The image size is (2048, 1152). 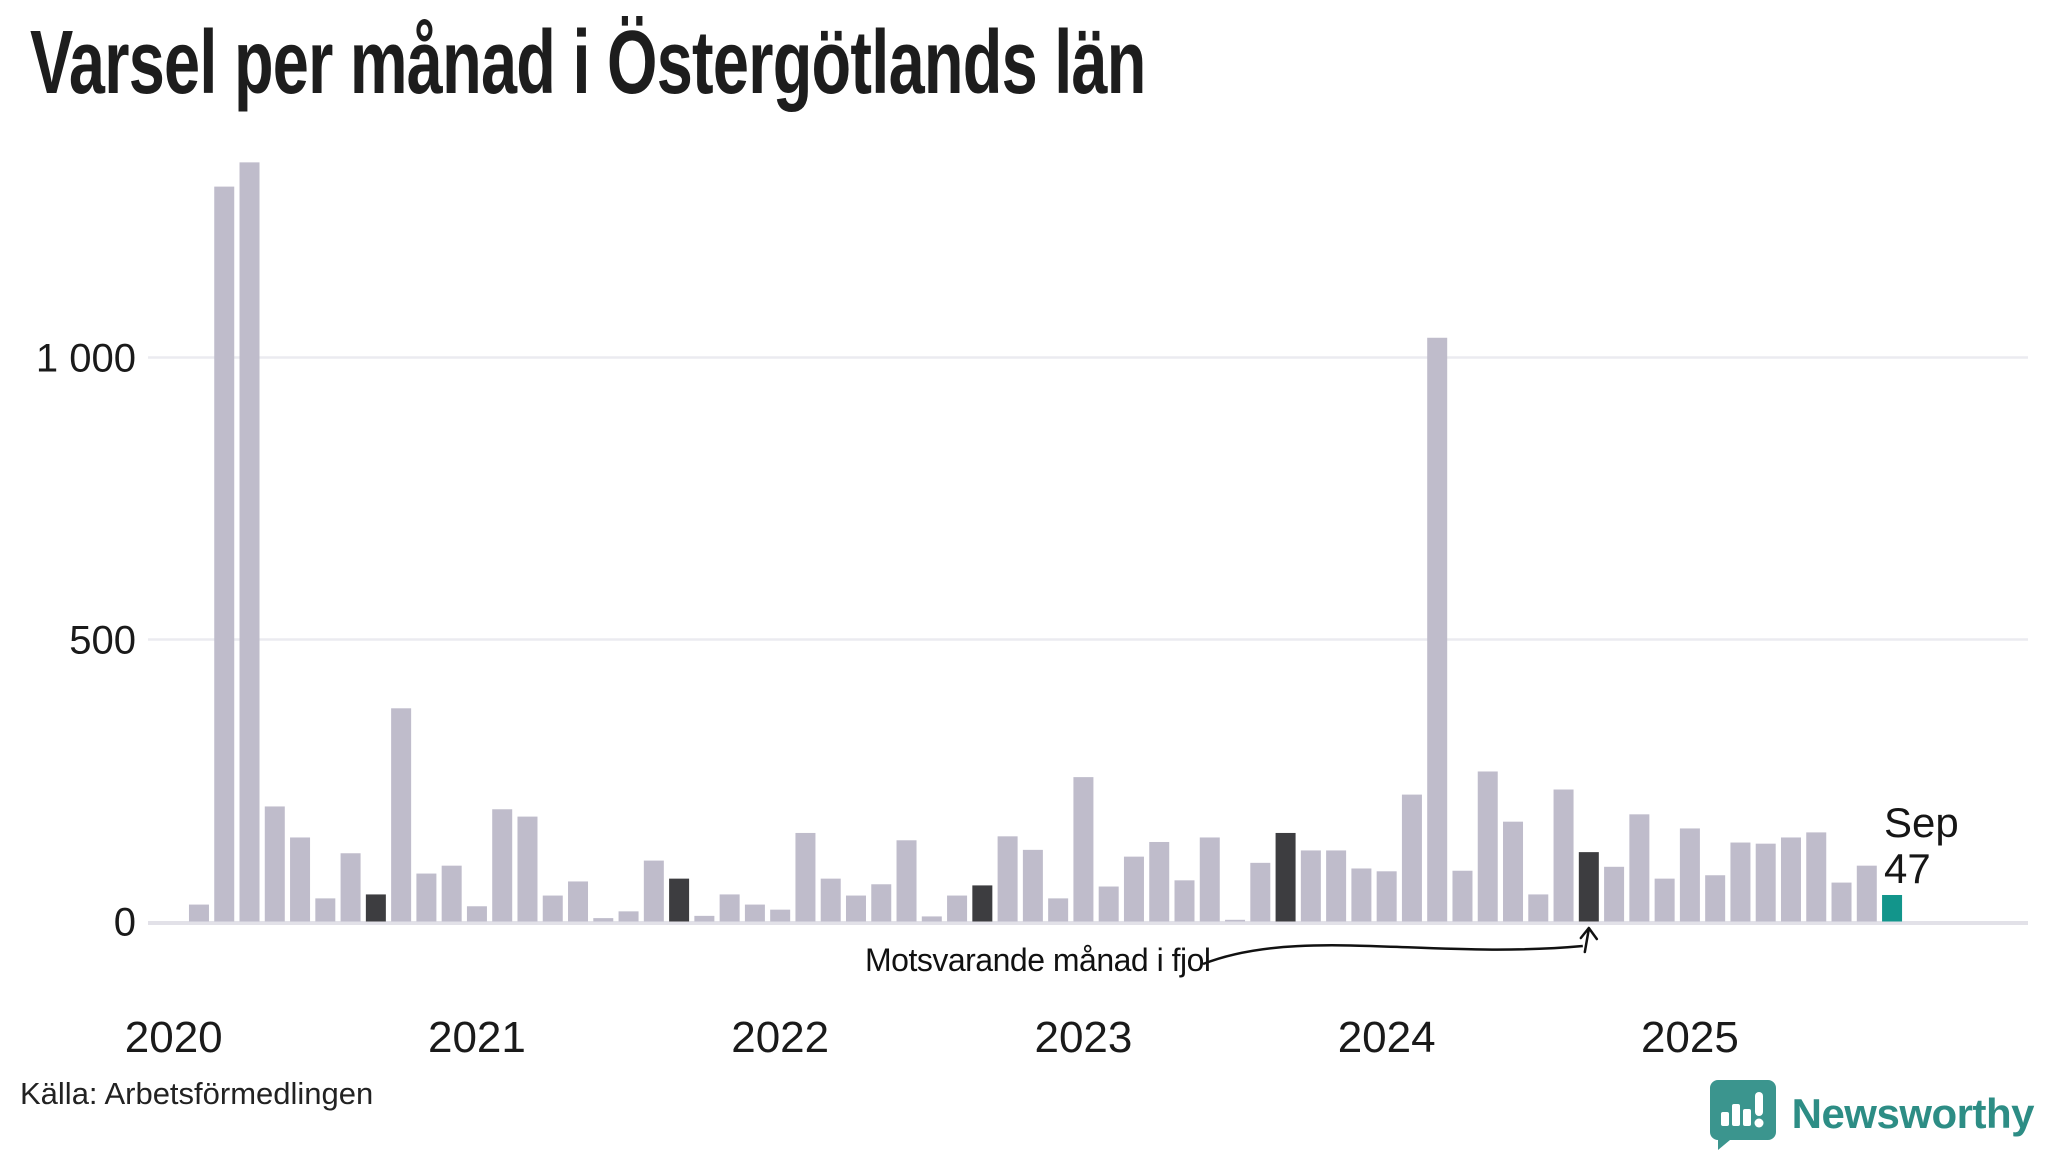 I want to click on x-axis-year-label-2021: 2021, so click(x=477, y=1037).